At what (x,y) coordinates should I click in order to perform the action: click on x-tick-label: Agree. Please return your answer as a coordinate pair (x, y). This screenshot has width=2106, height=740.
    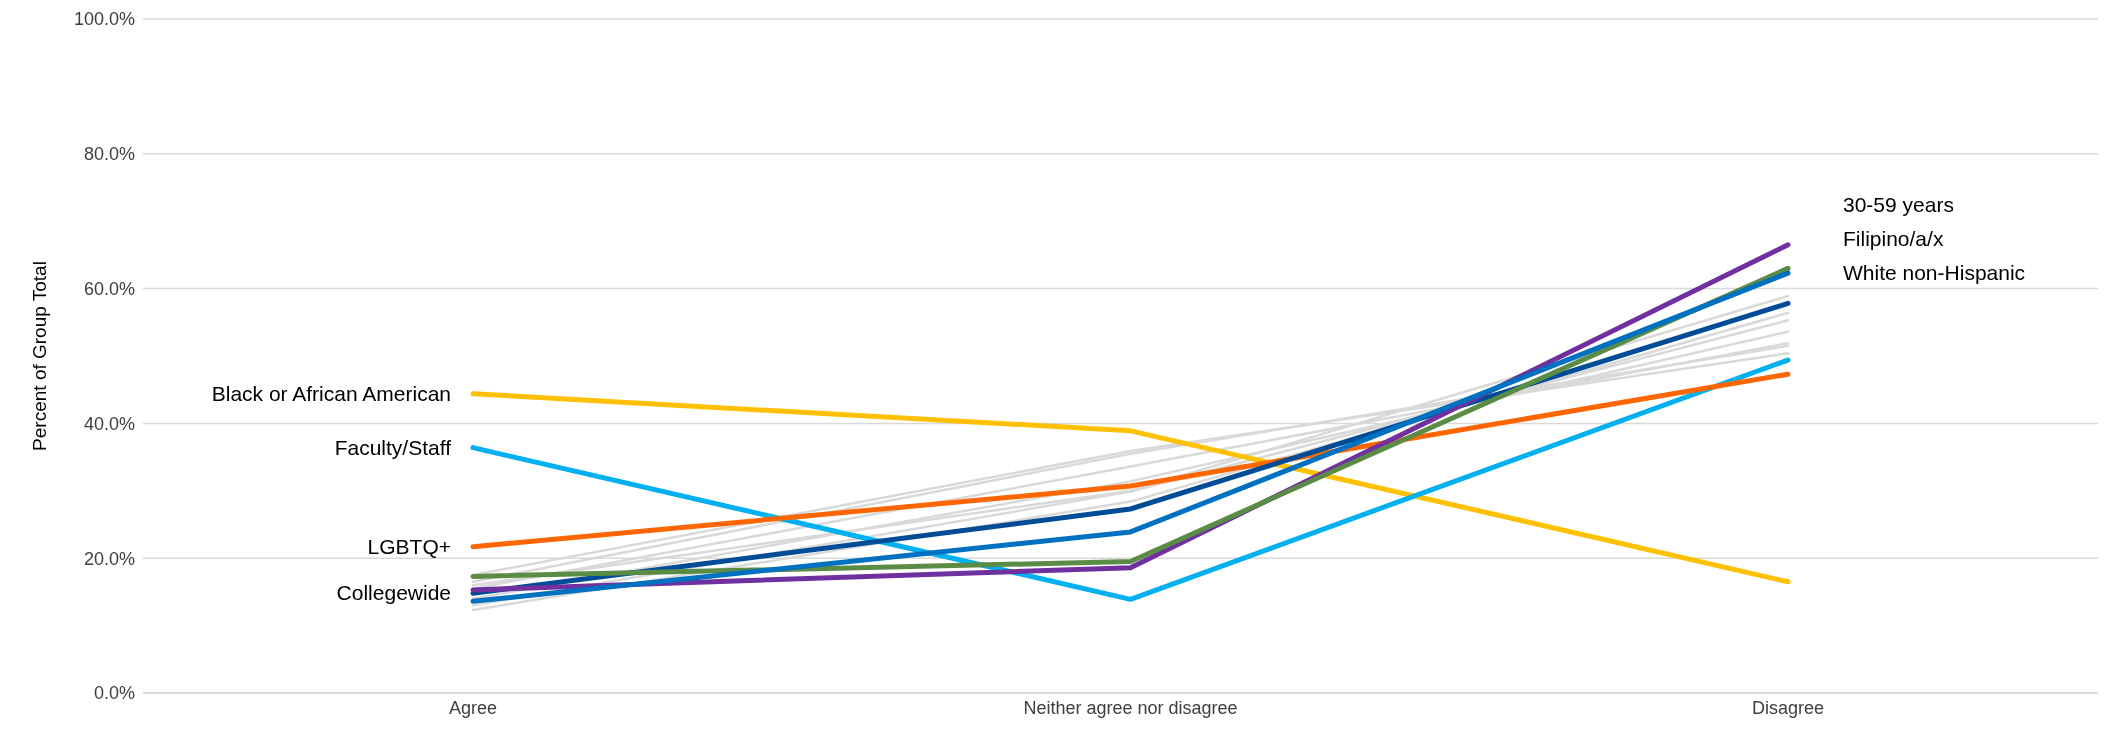
    Looking at the image, I should click on (473, 707).